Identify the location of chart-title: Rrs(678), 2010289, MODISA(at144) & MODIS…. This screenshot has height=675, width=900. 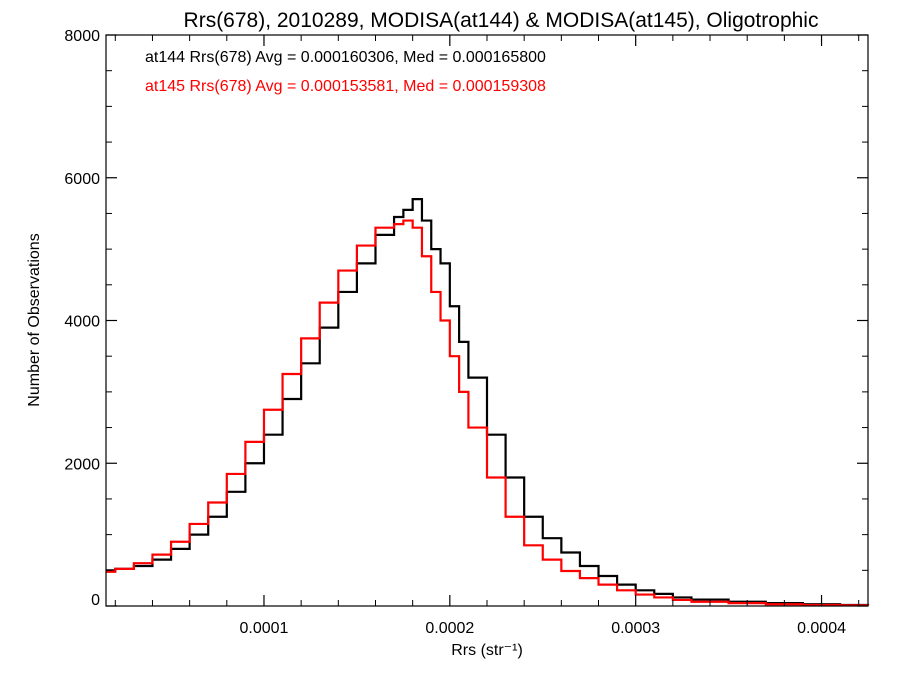
(501, 20).